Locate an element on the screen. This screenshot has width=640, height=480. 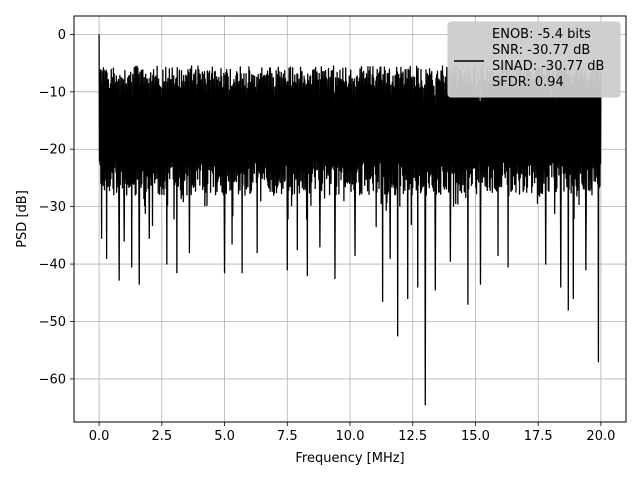
y-tick-label: −50 is located at coordinates (52, 322).